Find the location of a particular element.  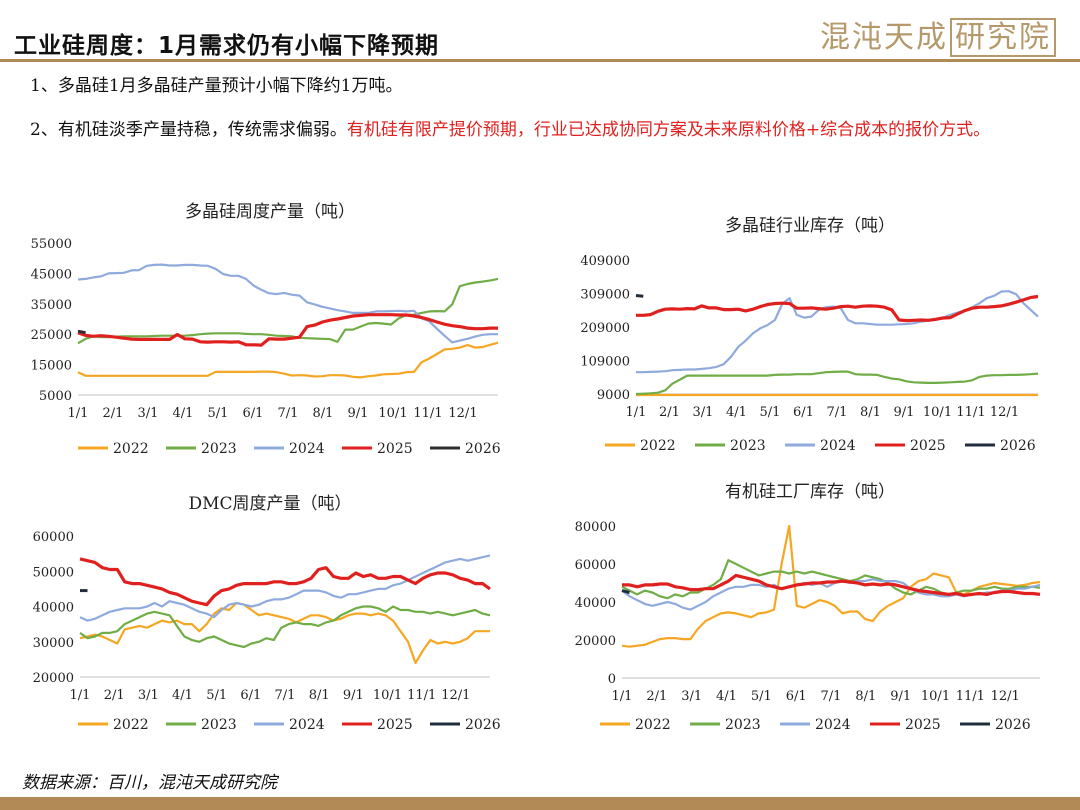

bullet-point-2-text: 2、有机硅淡季产量持稳，传统需求偏弱。 is located at coordinates (188, 130).